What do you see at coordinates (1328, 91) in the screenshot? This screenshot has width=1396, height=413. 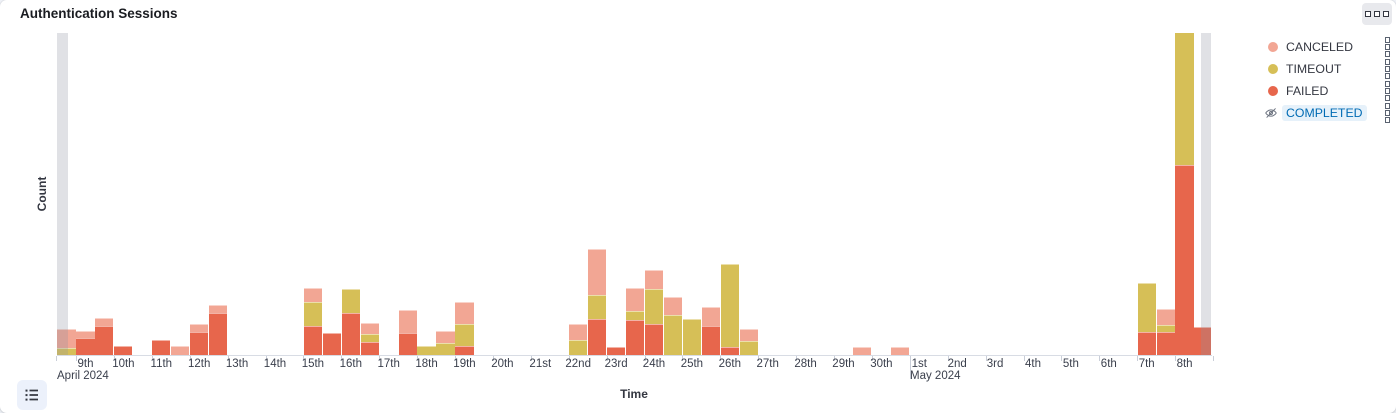 I see `legend-item-failed: FAILED` at bounding box center [1328, 91].